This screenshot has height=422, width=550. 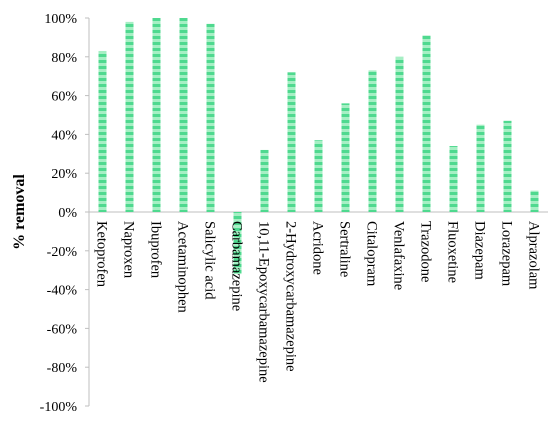 I want to click on category-label: Acridone, so click(x=318, y=248).